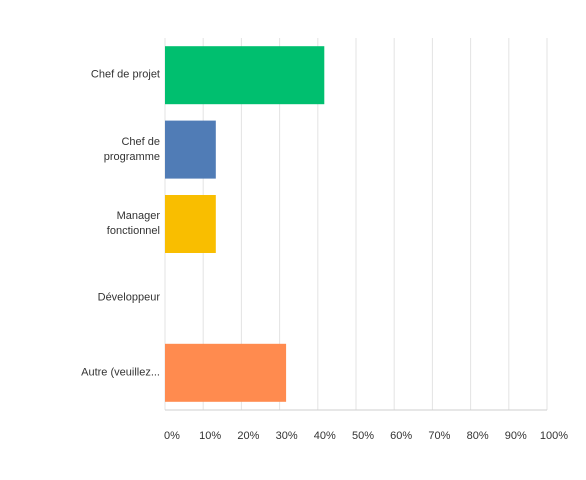 This screenshot has height=480, width=586. What do you see at coordinates (363, 436) in the screenshot?
I see `x-tick-label: 50%` at bounding box center [363, 436].